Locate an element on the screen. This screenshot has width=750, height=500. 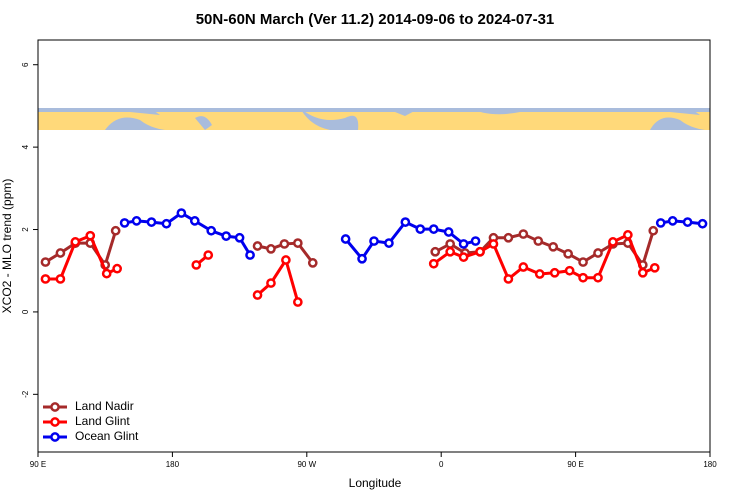
y-tick-label: 0 is located at coordinates (25, 311).